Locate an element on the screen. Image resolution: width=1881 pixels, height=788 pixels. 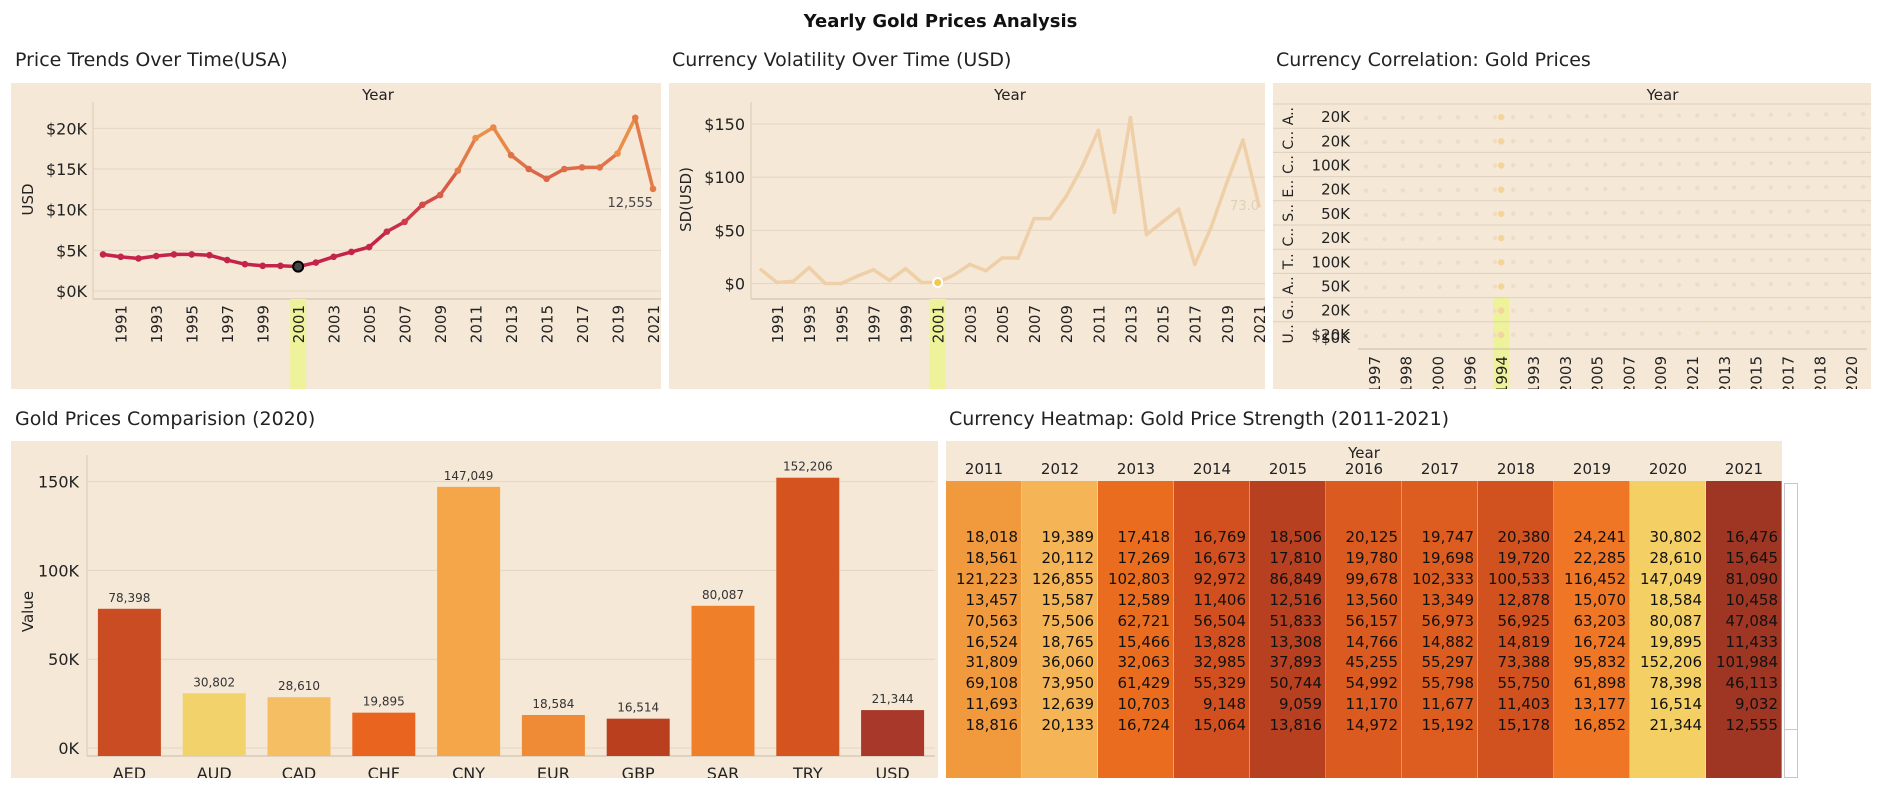
heatmap-cell-value: 16,514 is located at coordinates (1676, 704).